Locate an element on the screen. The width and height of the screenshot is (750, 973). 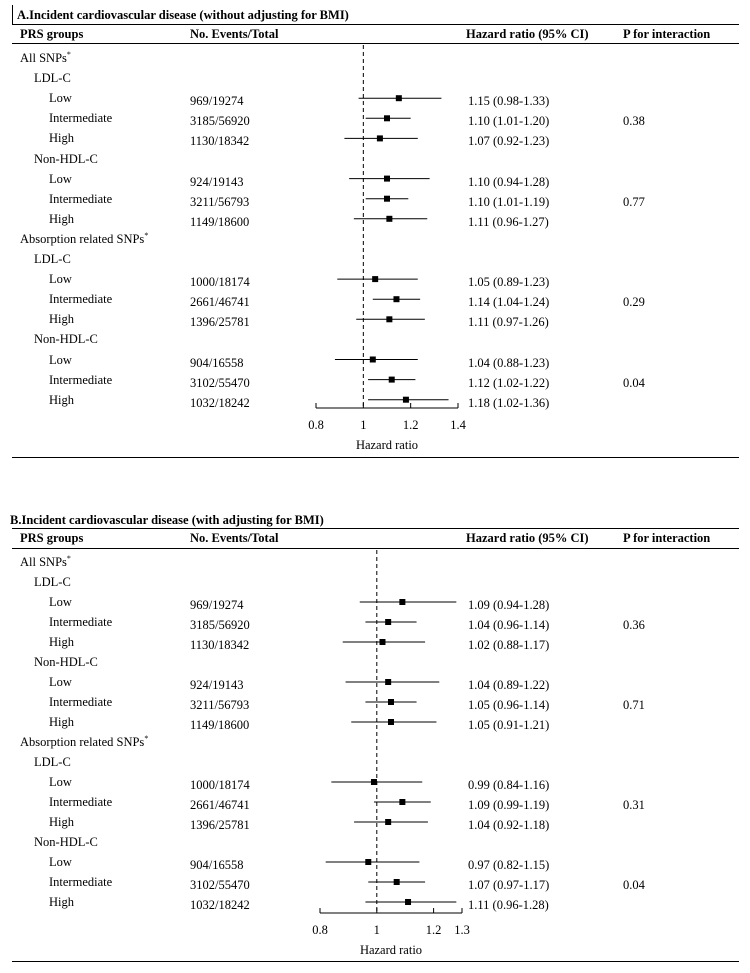
hazard-ratio-ci-value: 1.04 (0.89-1.22) is located at coordinates (509, 685).